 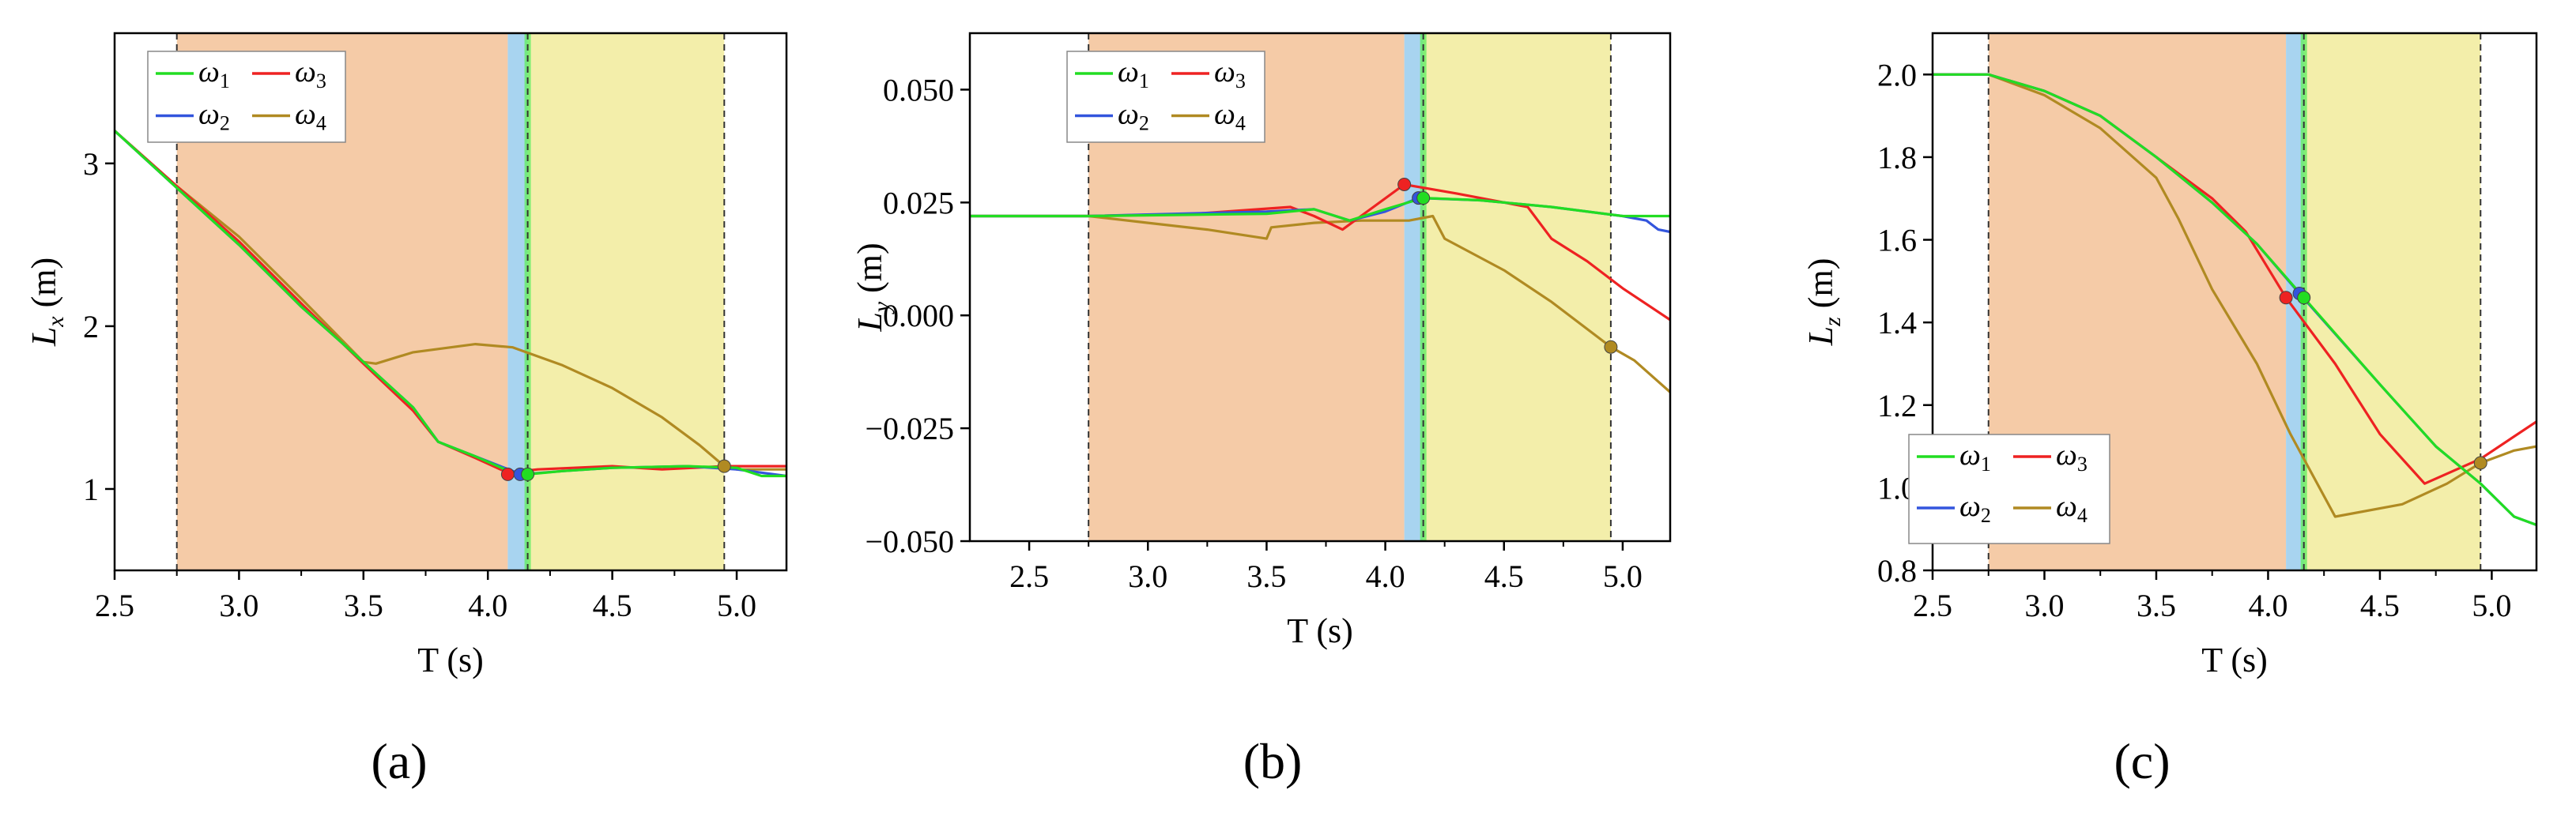 I want to click on y-axis-sub: x, so click(x=56, y=322).